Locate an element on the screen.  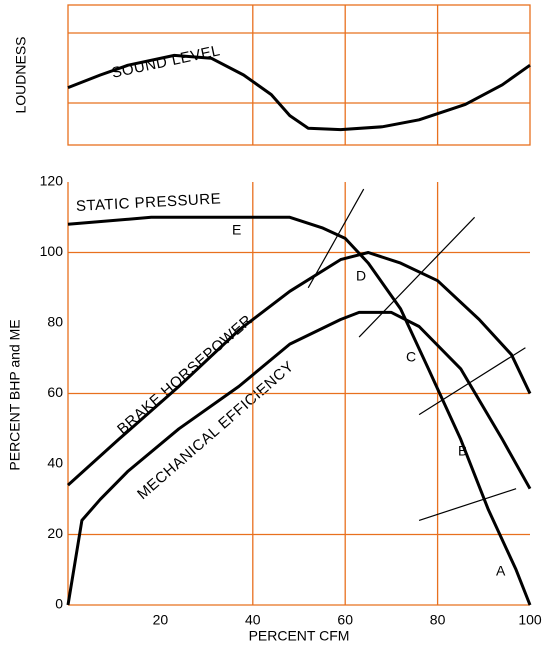
y-tick-label: 120 is located at coordinates (52, 181).